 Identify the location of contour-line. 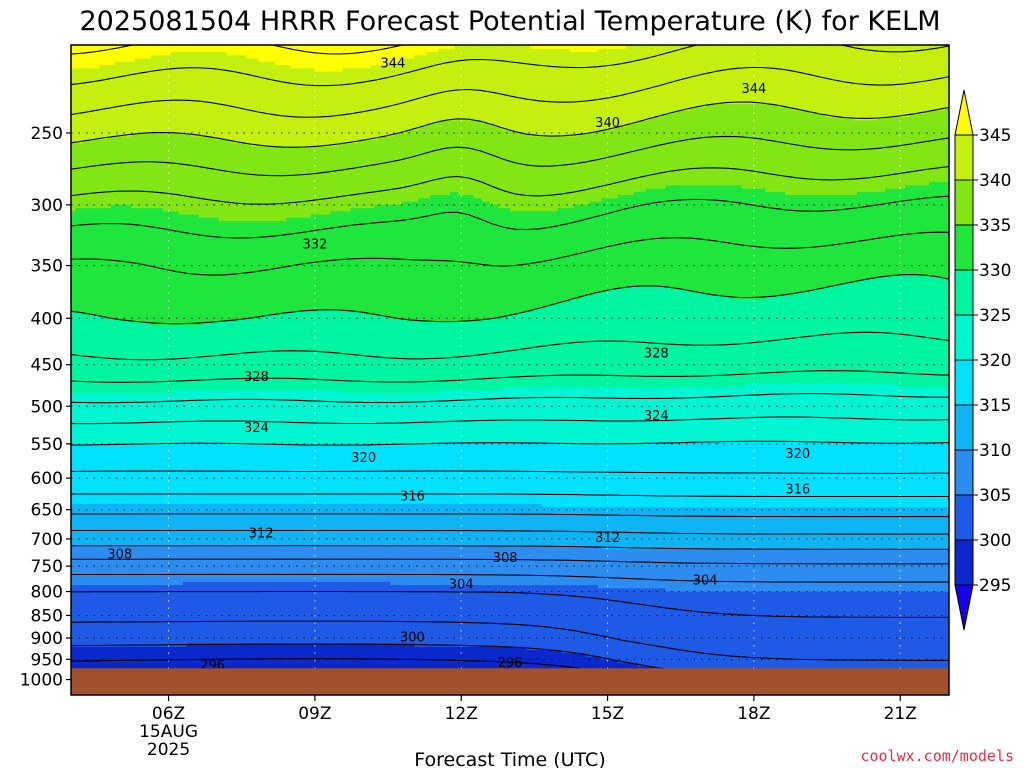
(510, 640).